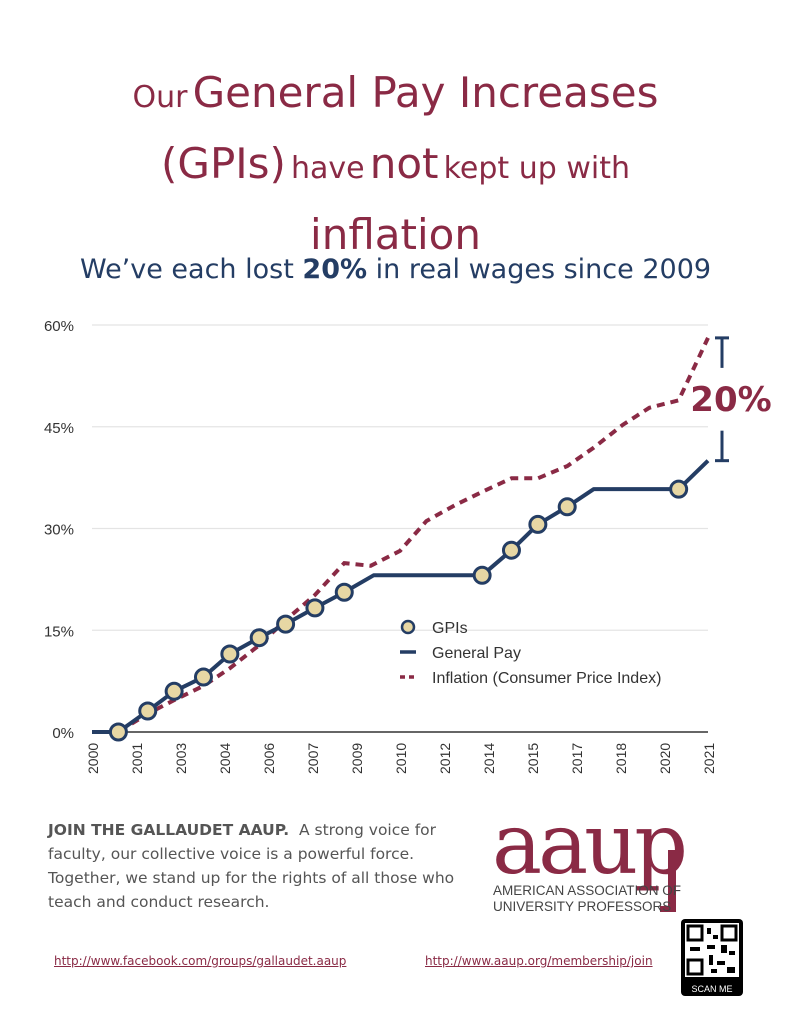 This screenshot has width=791, height=1023. Describe the element at coordinates (621, 758) in the screenshot. I see `x-tick-label: 2018` at that location.